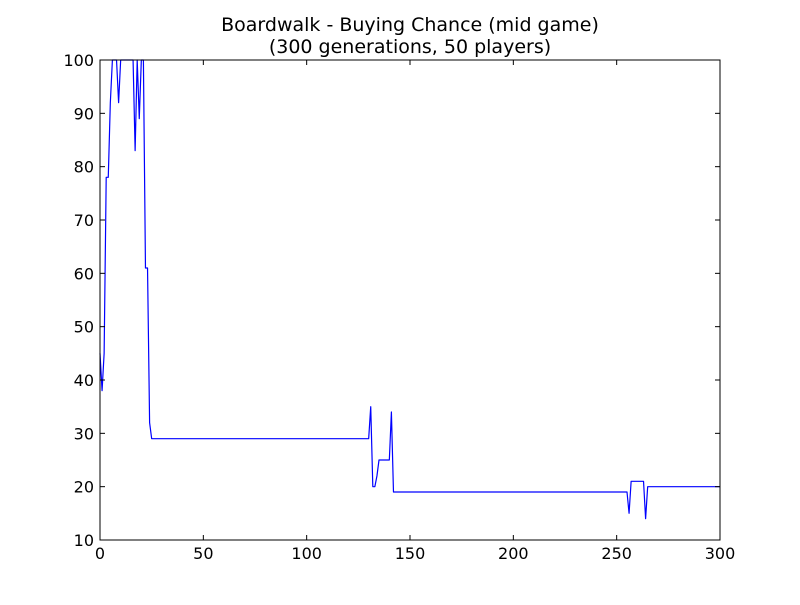 This screenshot has width=800, height=605. What do you see at coordinates (84, 273) in the screenshot?
I see `y-tick-label: 60` at bounding box center [84, 273].